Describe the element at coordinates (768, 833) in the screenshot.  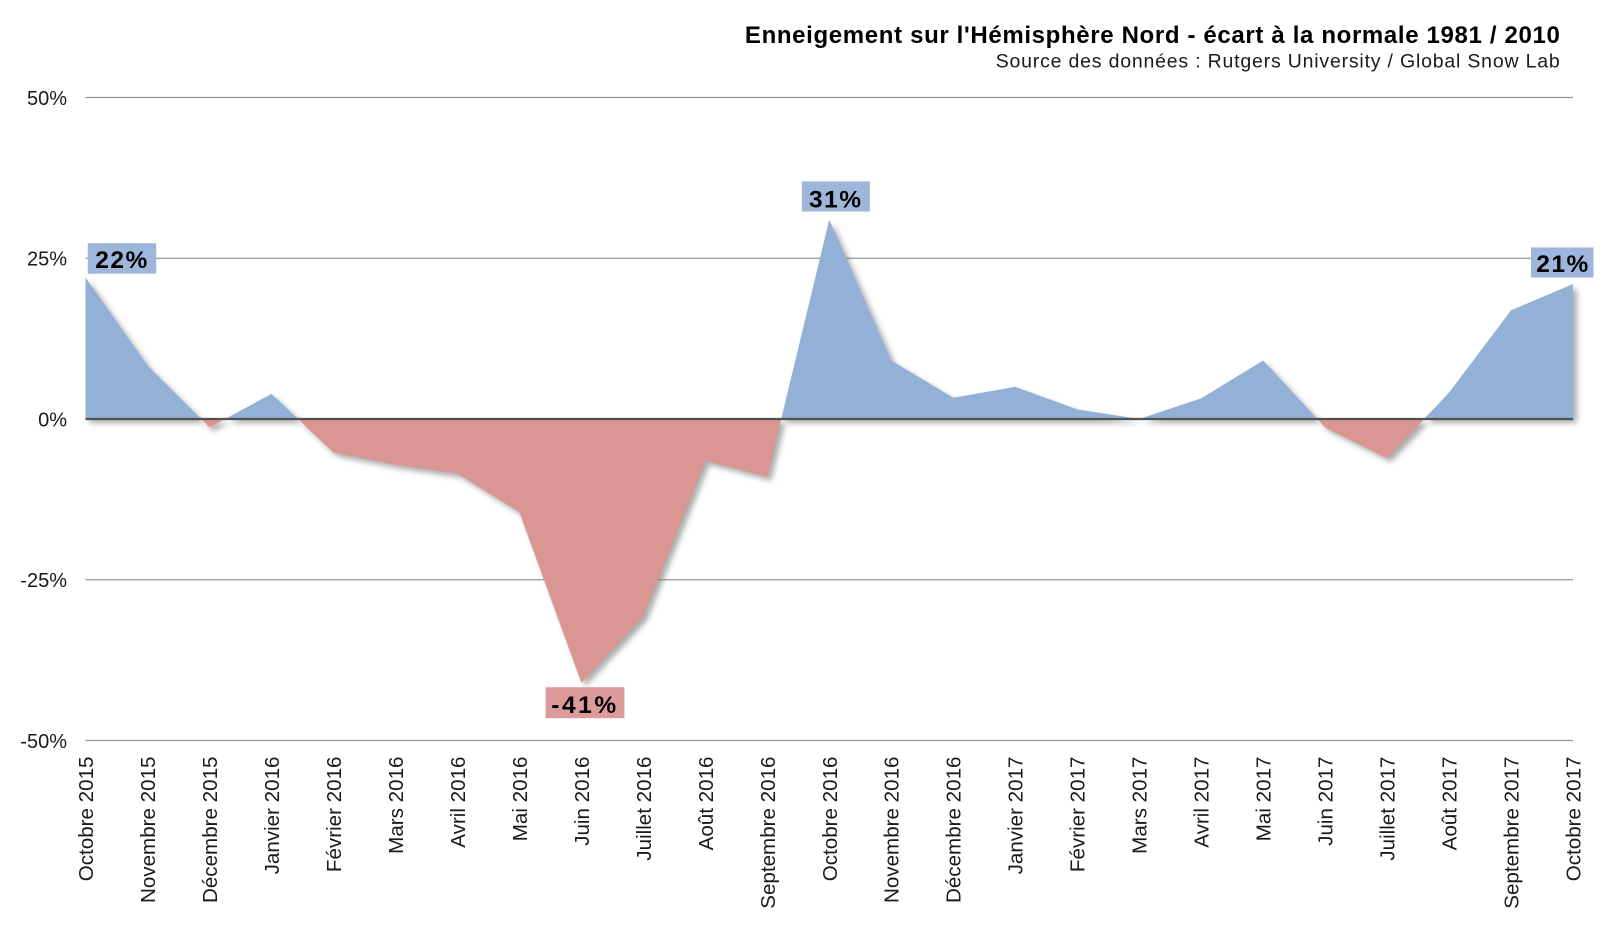
I see `svg-text: Septembre 2016` at that location.